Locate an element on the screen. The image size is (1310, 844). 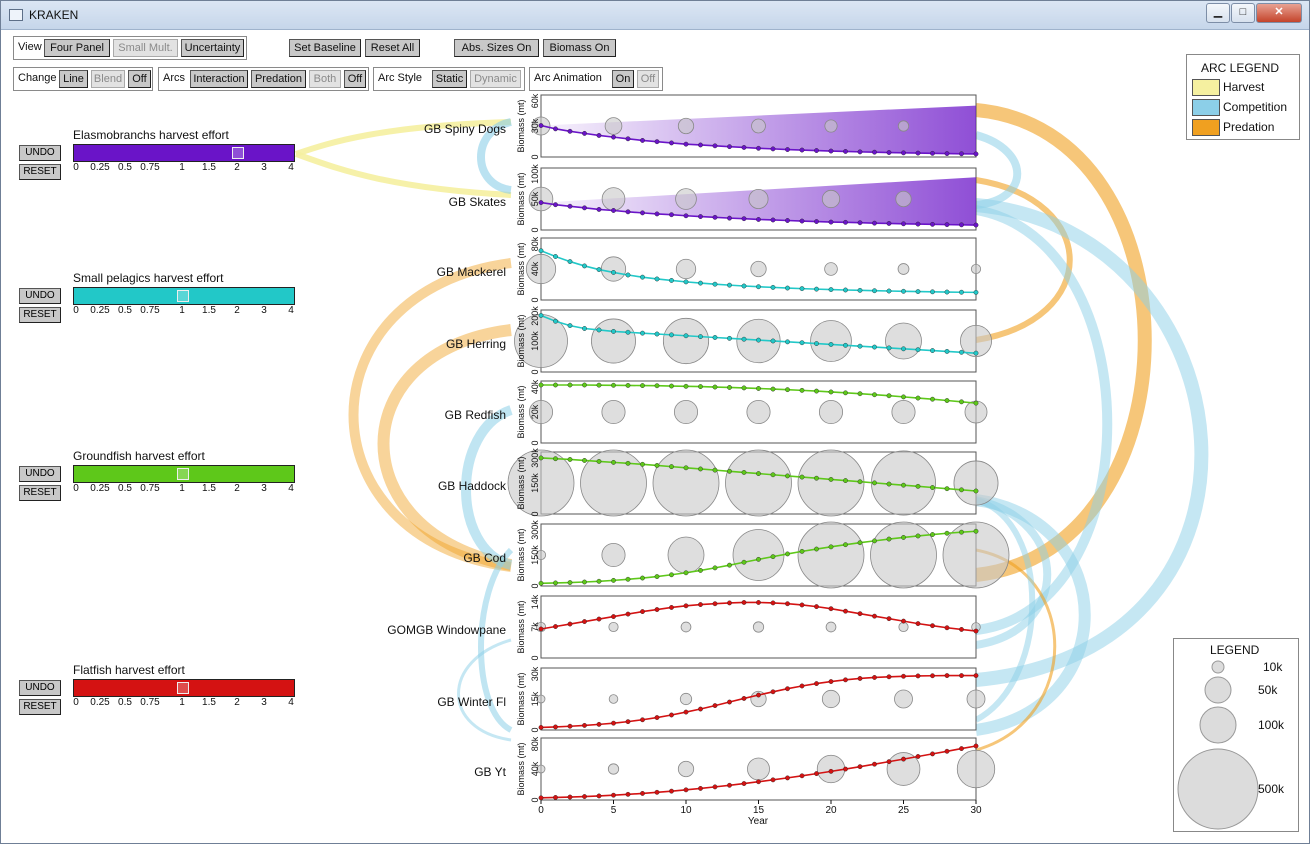
view-group: View Four Panel Small Mult. Uncertainty is located at coordinates (130, 48).